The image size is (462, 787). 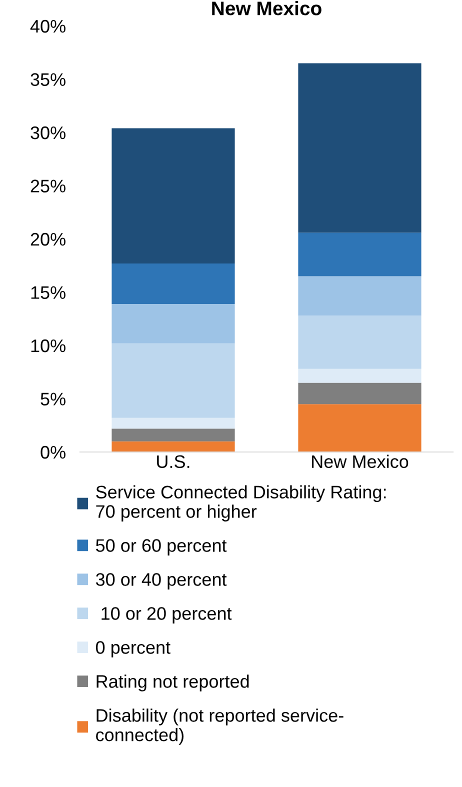 I want to click on y-tick-label: 0%, so click(x=53, y=452).